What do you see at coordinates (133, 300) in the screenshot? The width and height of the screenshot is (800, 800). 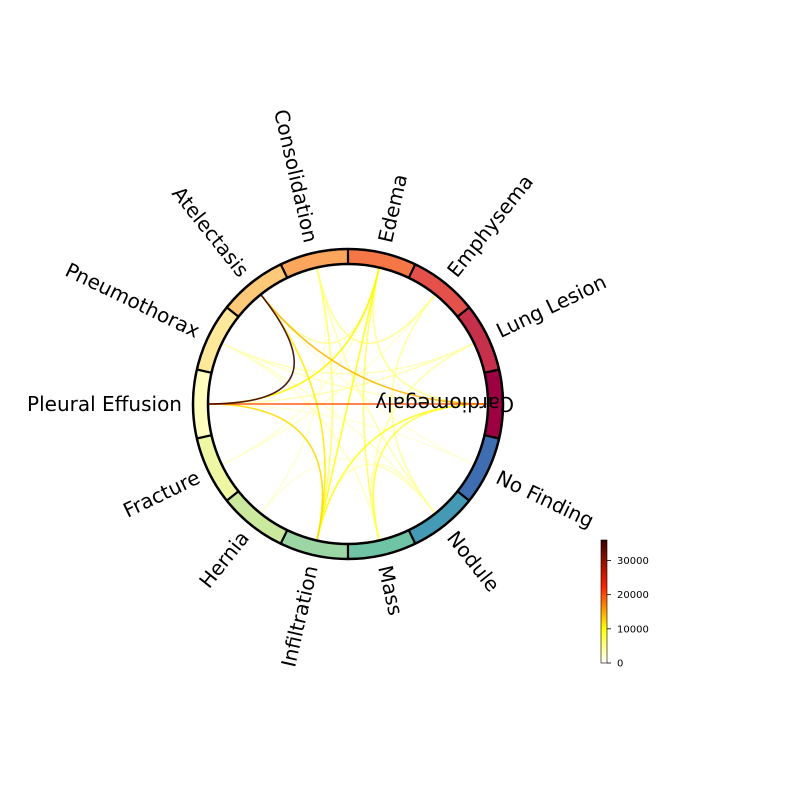 I see `node-label-pneumothorax: Pneumothorax` at bounding box center [133, 300].